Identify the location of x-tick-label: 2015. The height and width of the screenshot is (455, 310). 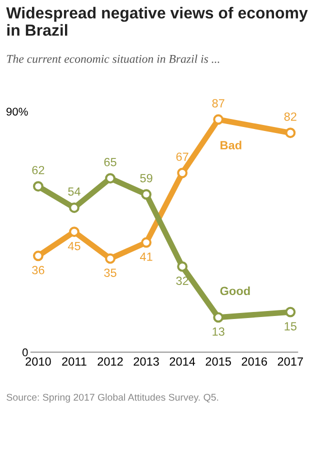
(218, 361).